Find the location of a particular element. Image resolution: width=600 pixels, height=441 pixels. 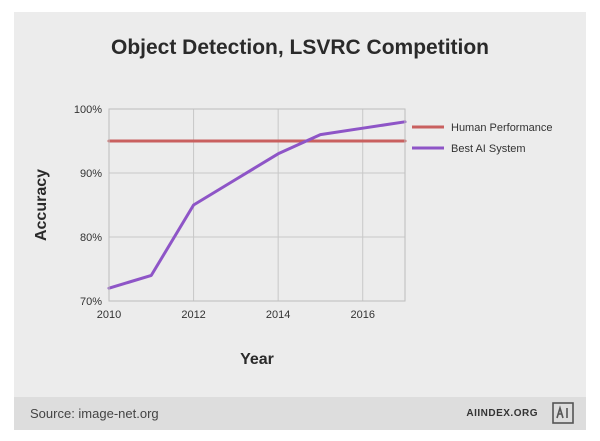

y-tick-label: 100% is located at coordinates (88, 110).